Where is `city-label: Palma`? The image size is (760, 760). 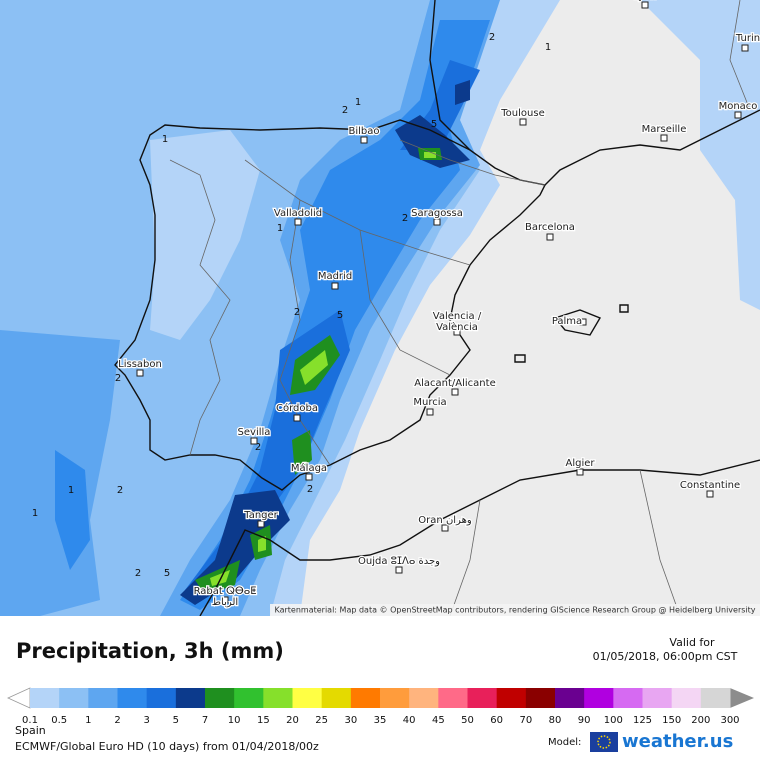
city-label: Palma is located at coordinates (567, 321).